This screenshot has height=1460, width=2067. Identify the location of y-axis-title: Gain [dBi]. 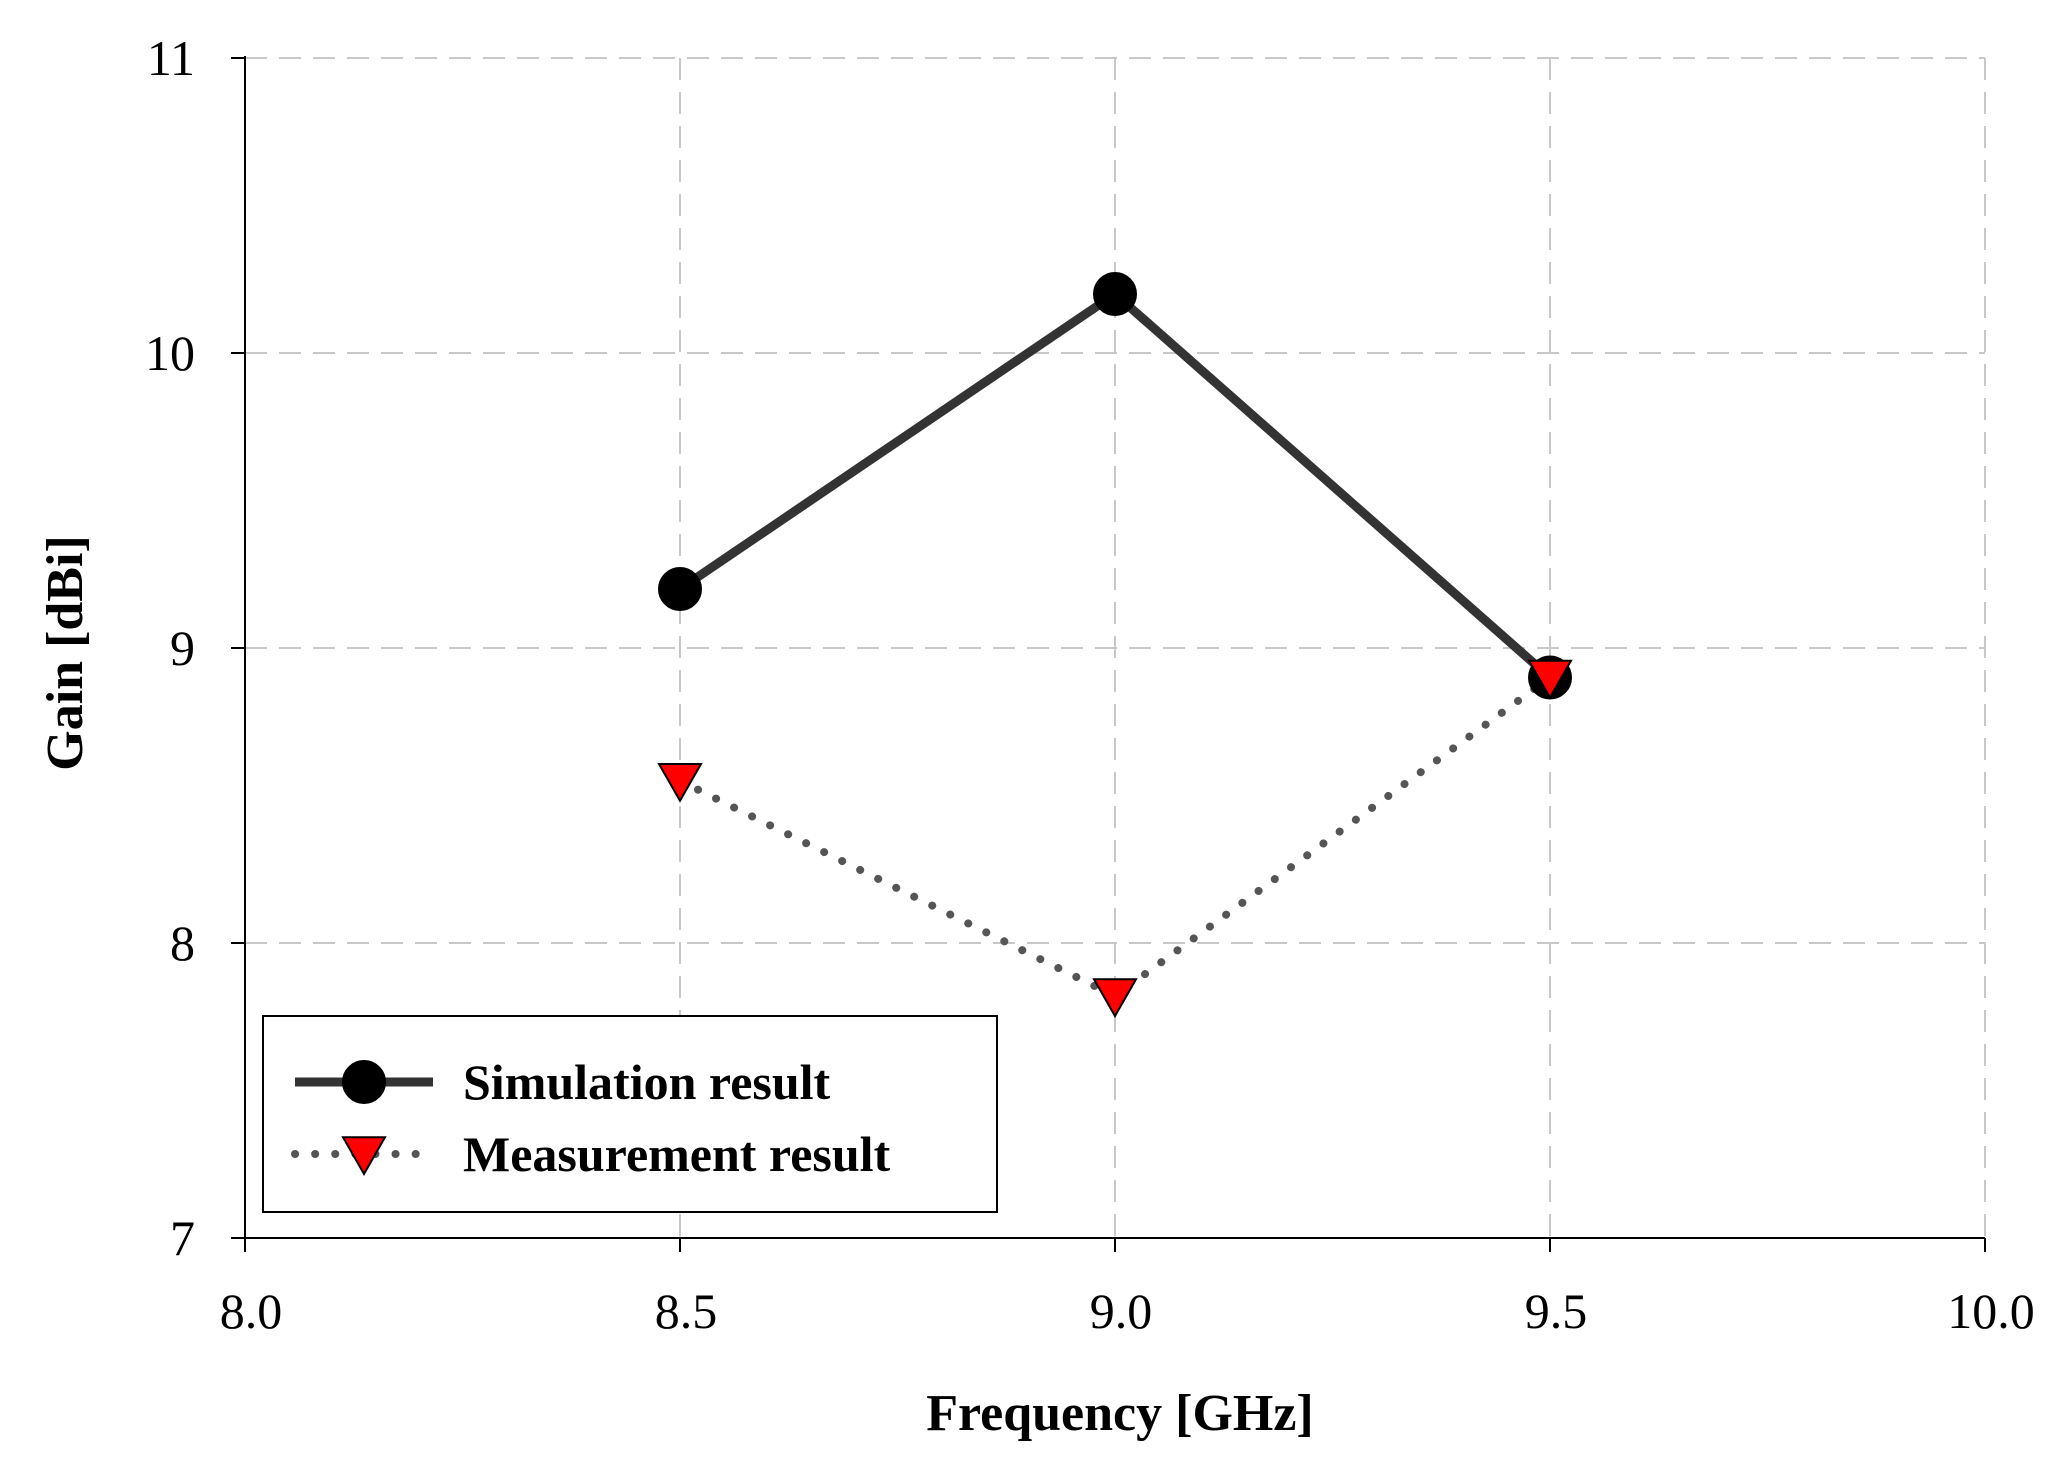
(65, 653).